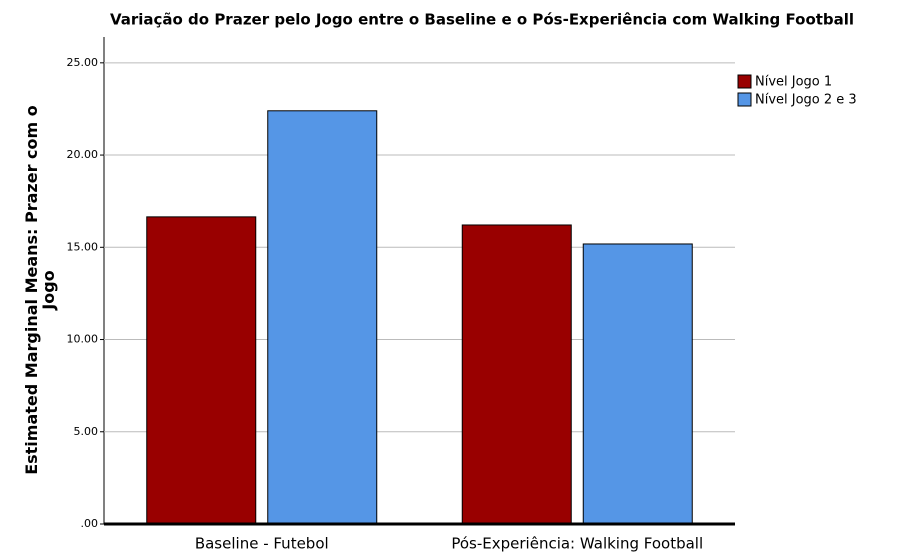 The width and height of the screenshot is (908, 553). What do you see at coordinates (262, 544) in the screenshot?
I see `x-tick-label: Baseline - Futebol` at bounding box center [262, 544].